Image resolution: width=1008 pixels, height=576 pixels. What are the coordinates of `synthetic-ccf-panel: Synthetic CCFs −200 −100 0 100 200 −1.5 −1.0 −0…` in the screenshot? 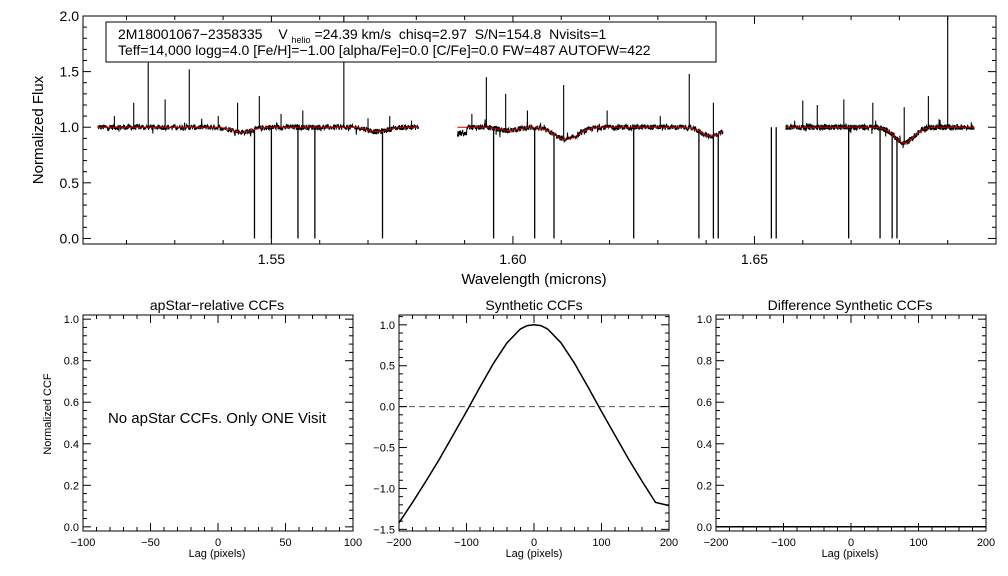 It's located at (525, 428).